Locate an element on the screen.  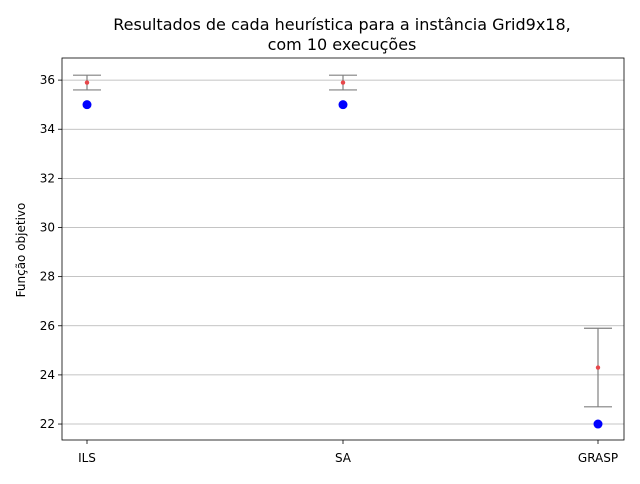
x-tick-label: SA is located at coordinates (343, 458).